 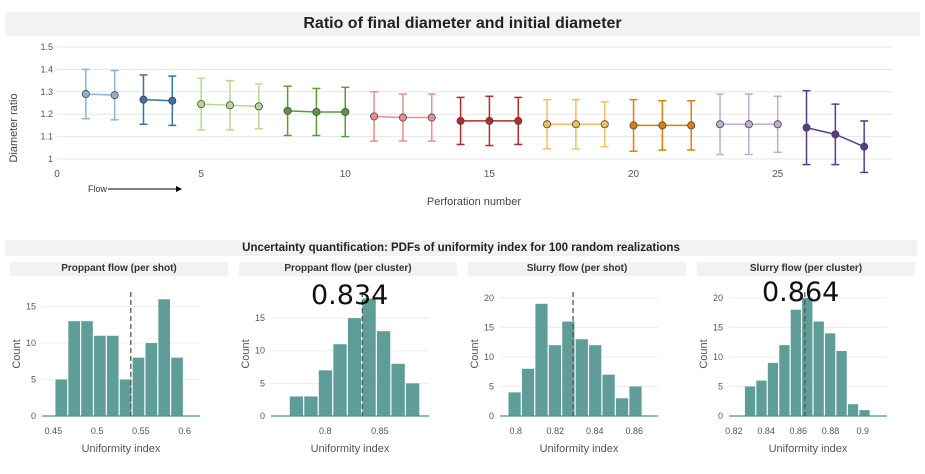 What do you see at coordinates (179, 189) in the screenshot?
I see `flow-arrow-head` at bounding box center [179, 189].